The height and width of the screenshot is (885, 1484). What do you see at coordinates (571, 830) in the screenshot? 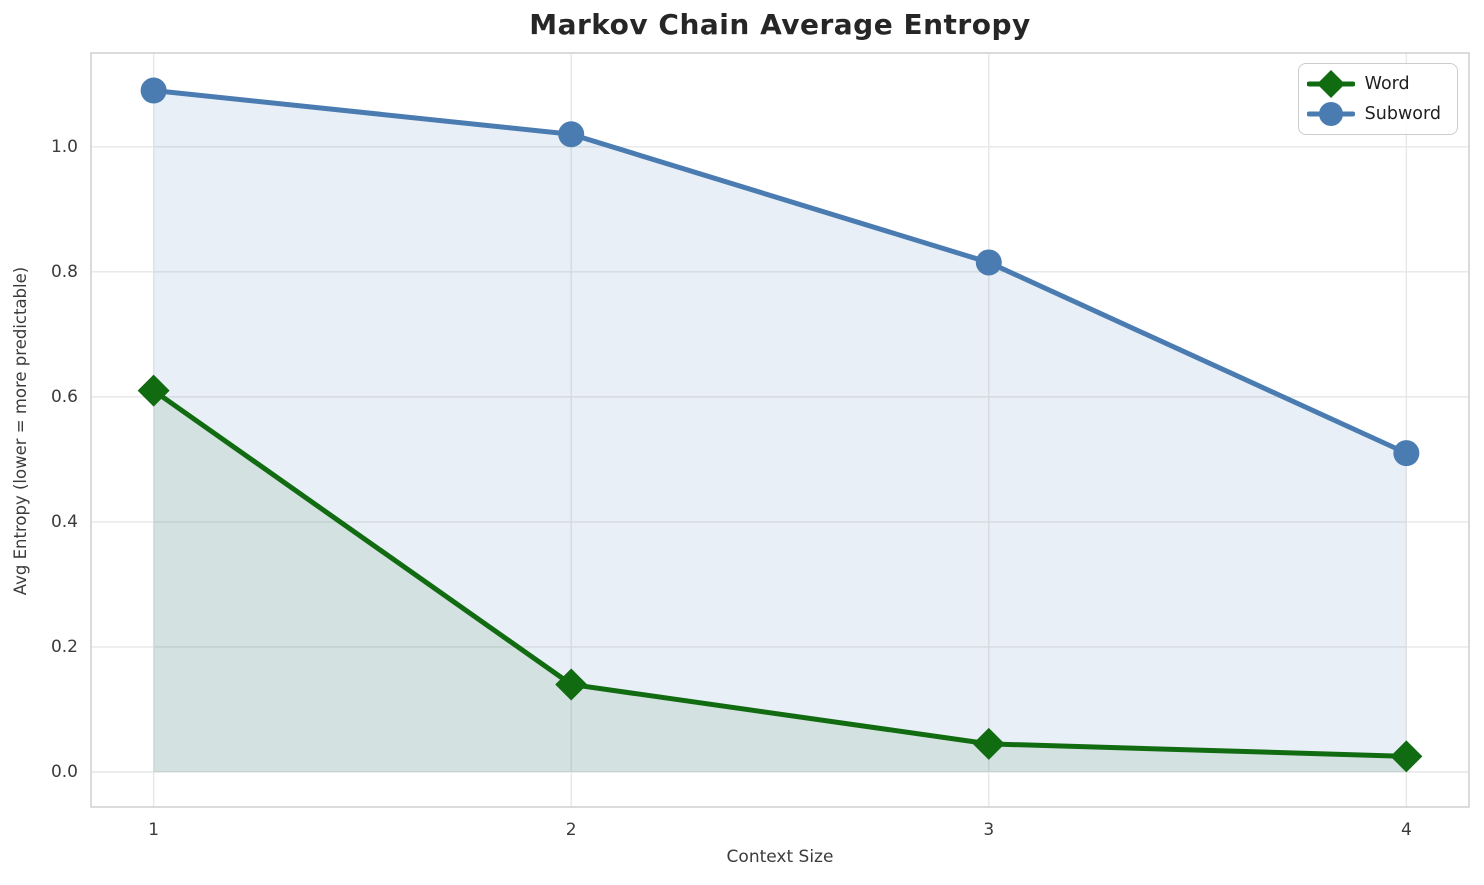
I see `x-tick-label: 2` at bounding box center [571, 830].